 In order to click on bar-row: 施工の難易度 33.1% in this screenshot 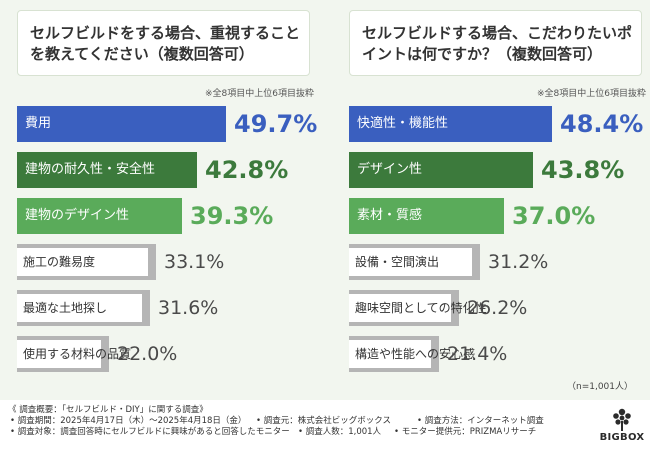, I will do `click(168, 262)`.